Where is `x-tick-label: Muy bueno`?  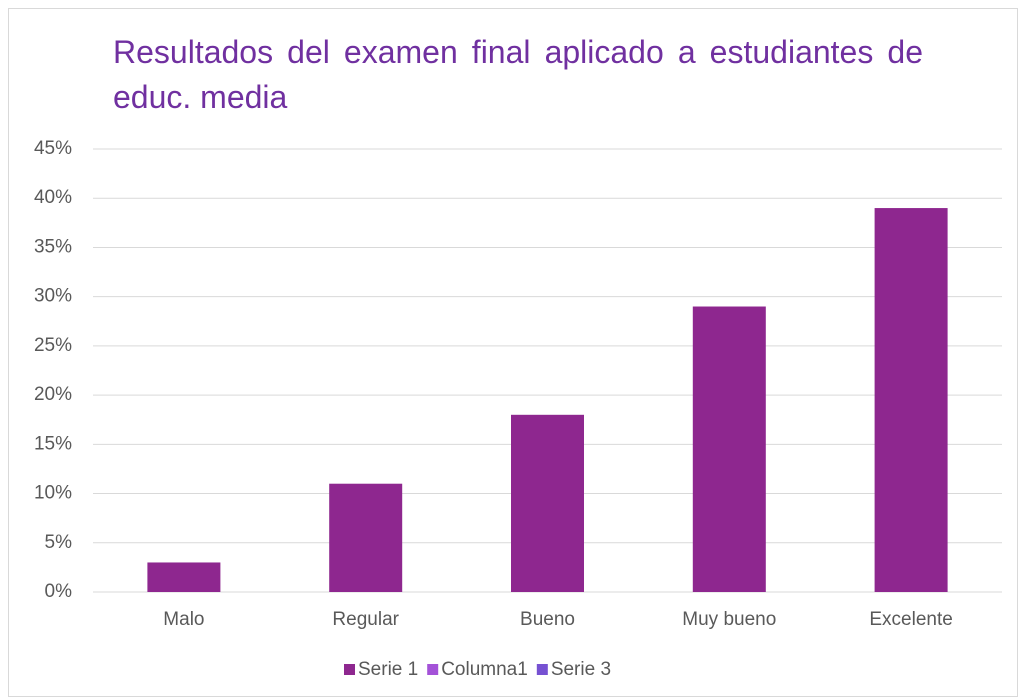 x-tick-label: Muy bueno is located at coordinates (729, 619).